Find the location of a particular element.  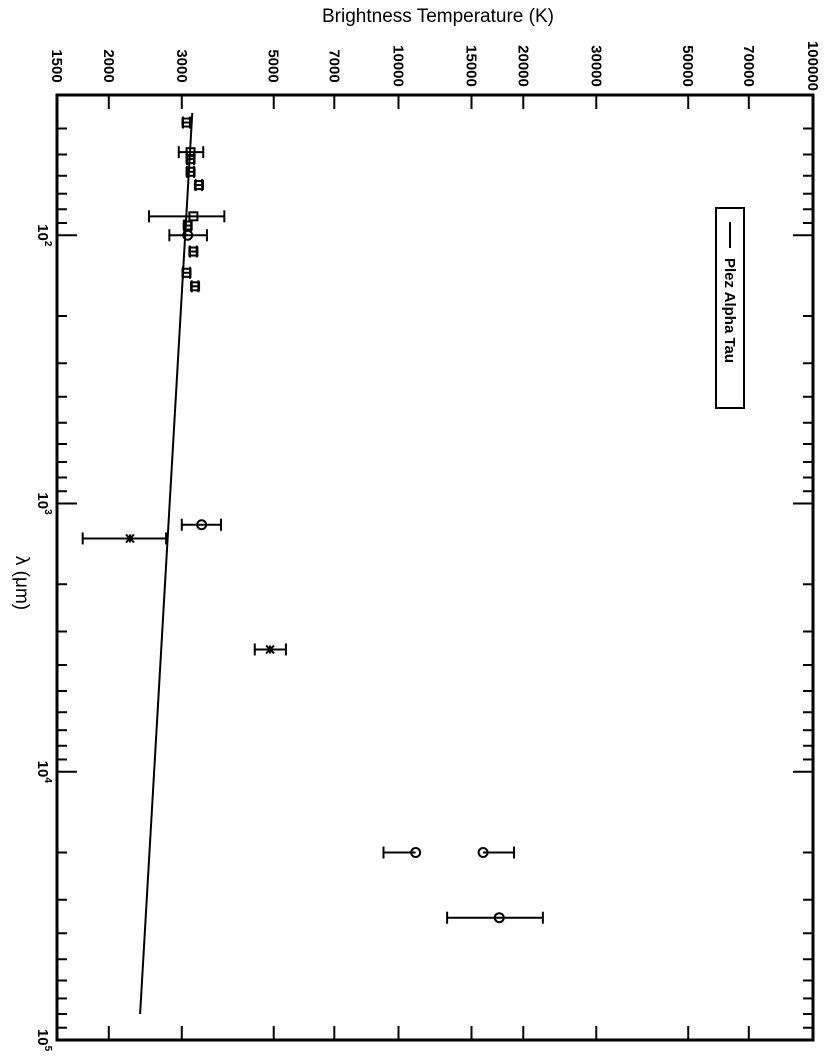

wavelength-tick-label: 104 is located at coordinates (43, 772).